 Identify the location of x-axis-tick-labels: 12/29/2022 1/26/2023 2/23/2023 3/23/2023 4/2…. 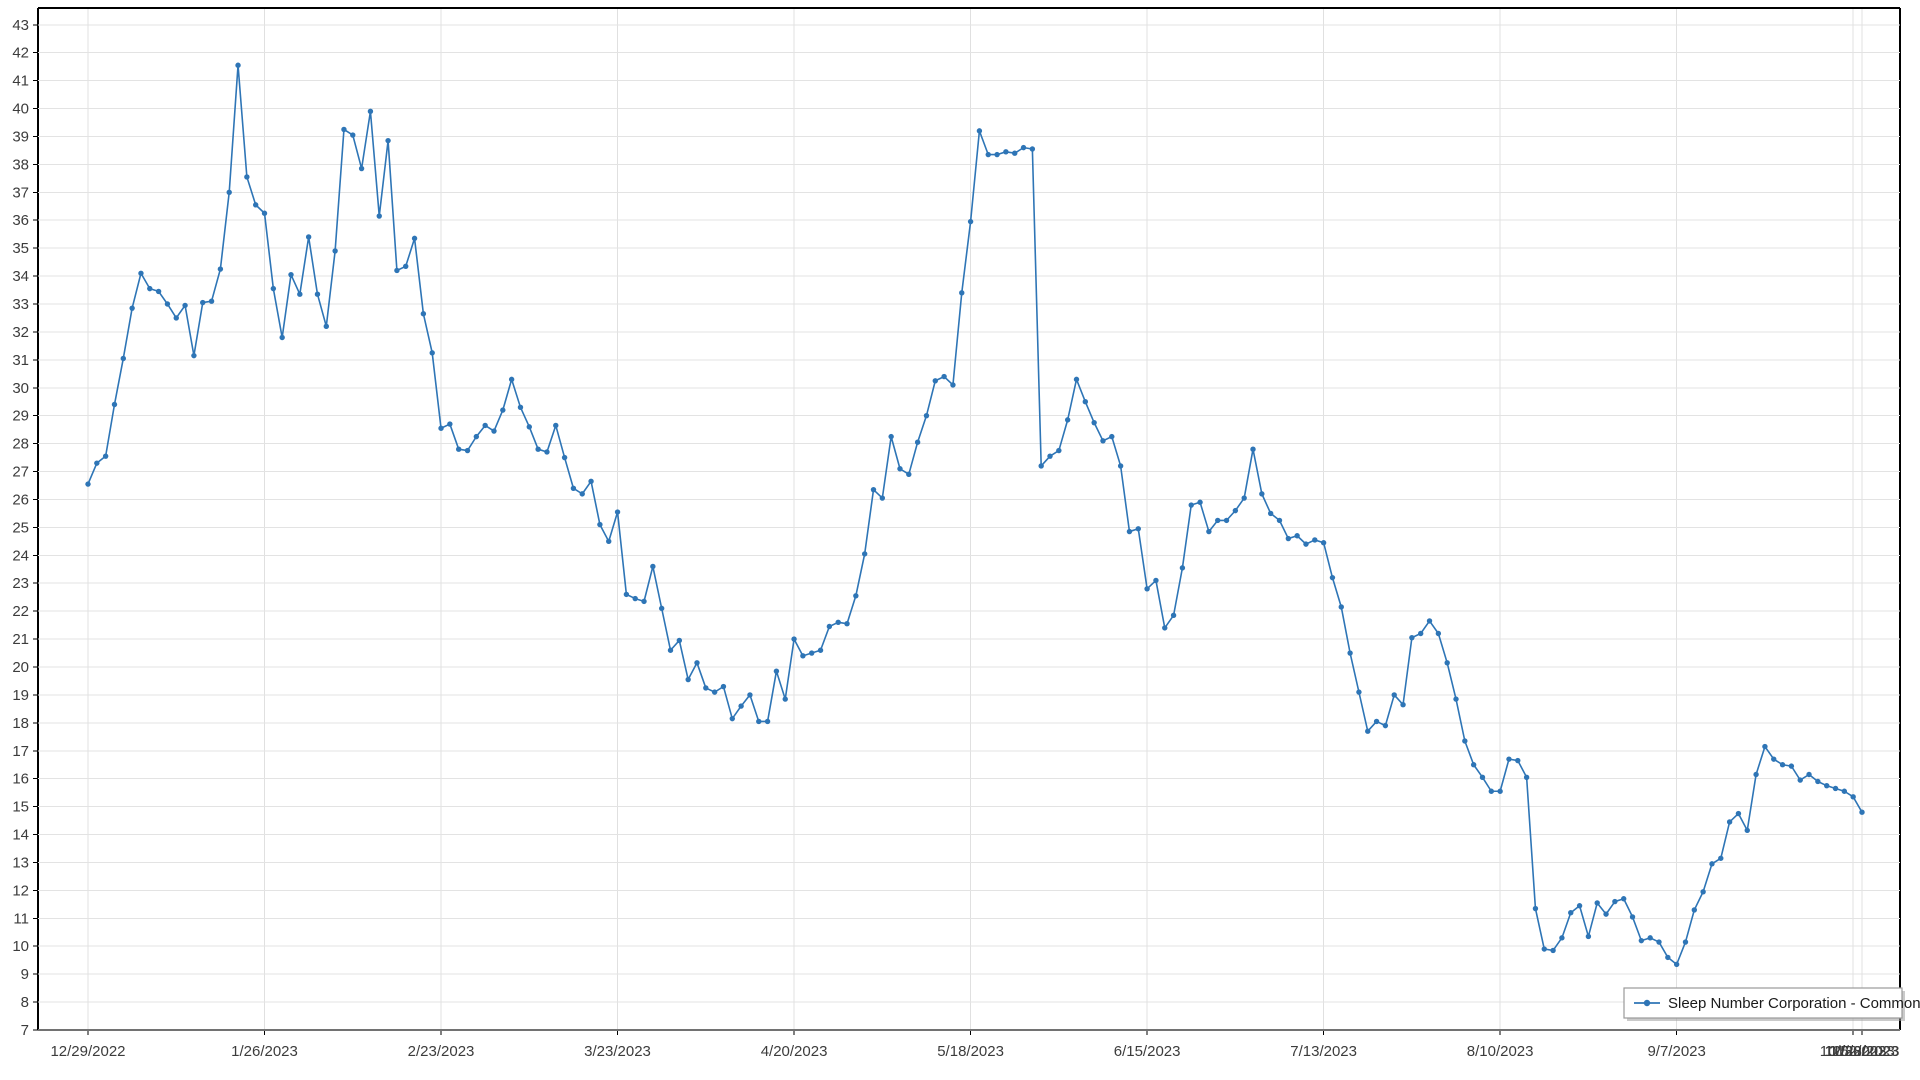
(974, 1051).